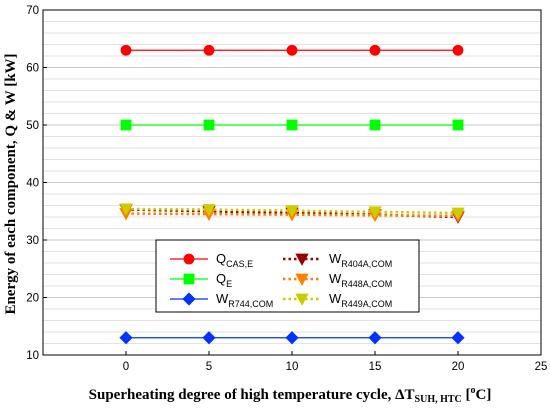  Describe the element at coordinates (209, 367) in the screenshot. I see `x-tick-label: 5` at that location.